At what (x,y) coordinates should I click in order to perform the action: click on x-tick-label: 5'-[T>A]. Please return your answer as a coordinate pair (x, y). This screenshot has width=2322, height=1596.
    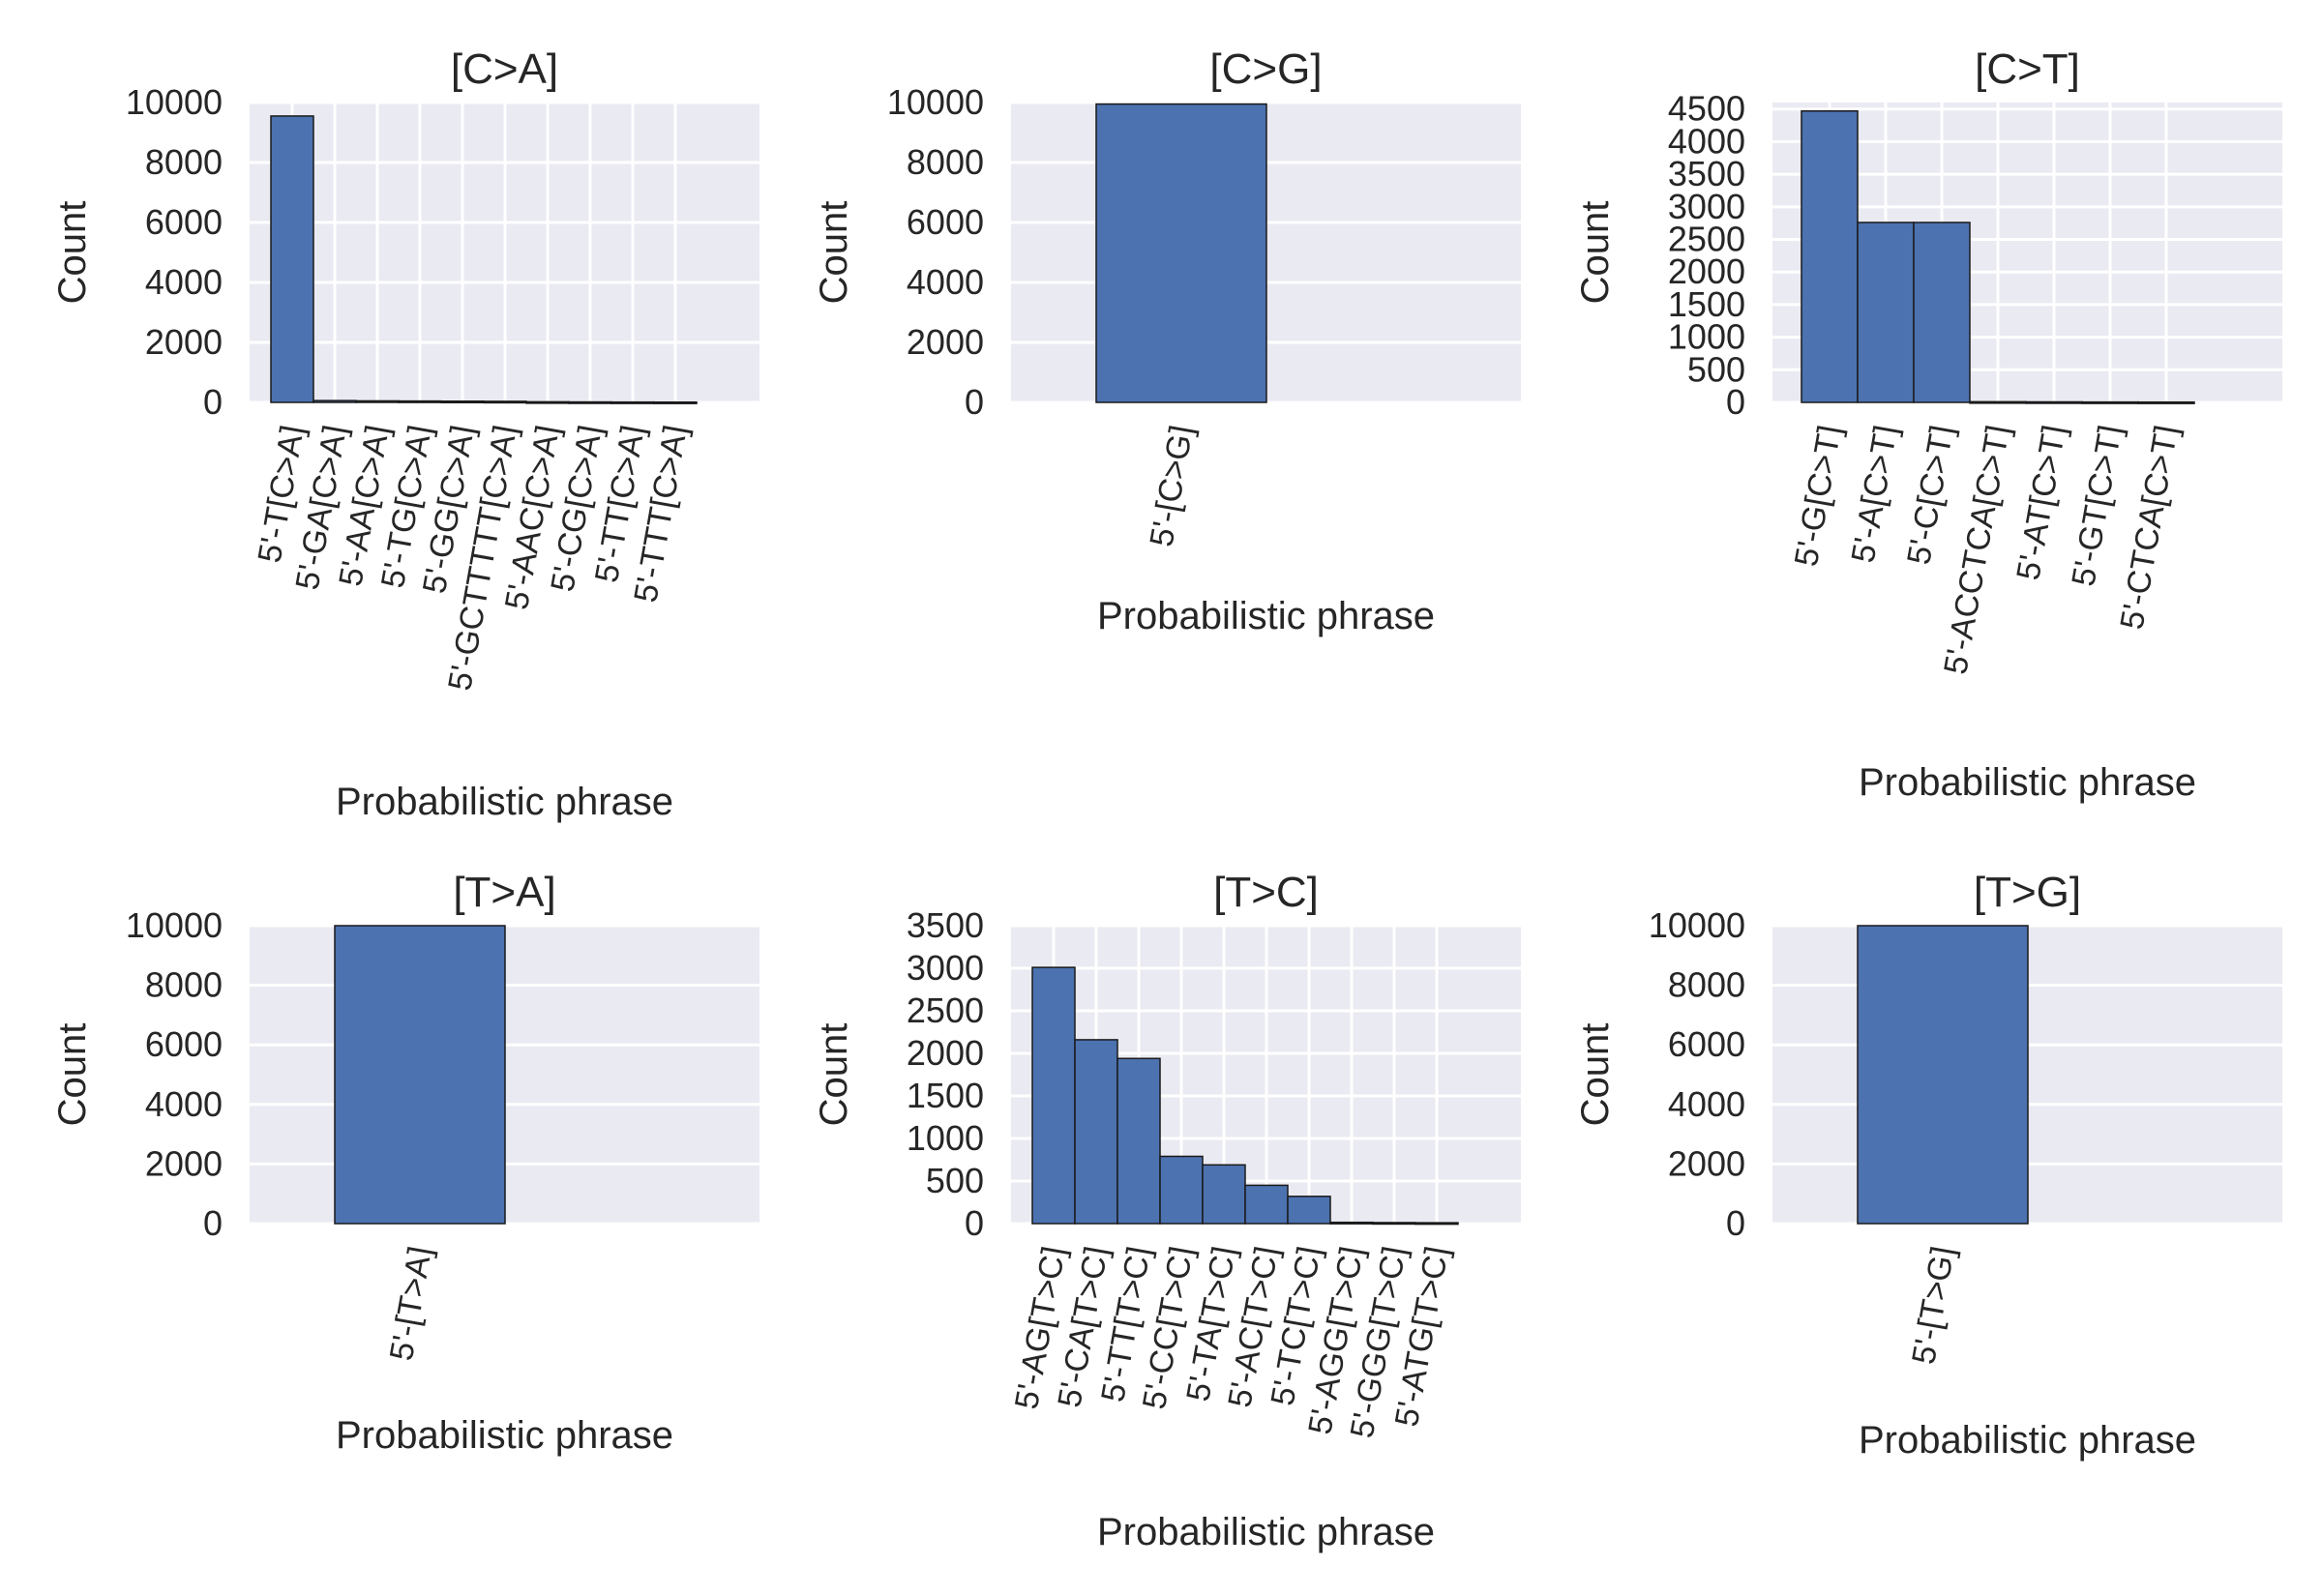
    Looking at the image, I should click on (411, 1304).